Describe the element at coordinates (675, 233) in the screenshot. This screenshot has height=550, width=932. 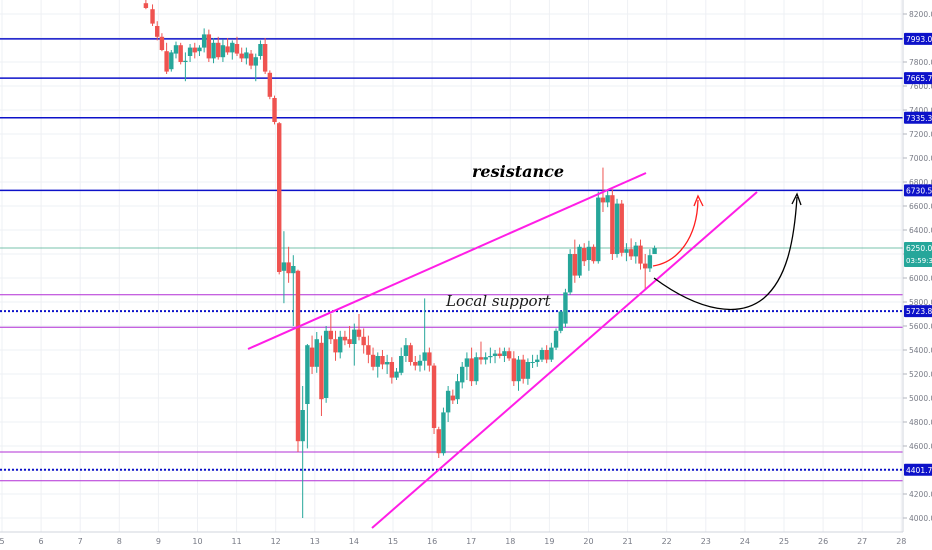
I see `red-projection-arrow` at that location.